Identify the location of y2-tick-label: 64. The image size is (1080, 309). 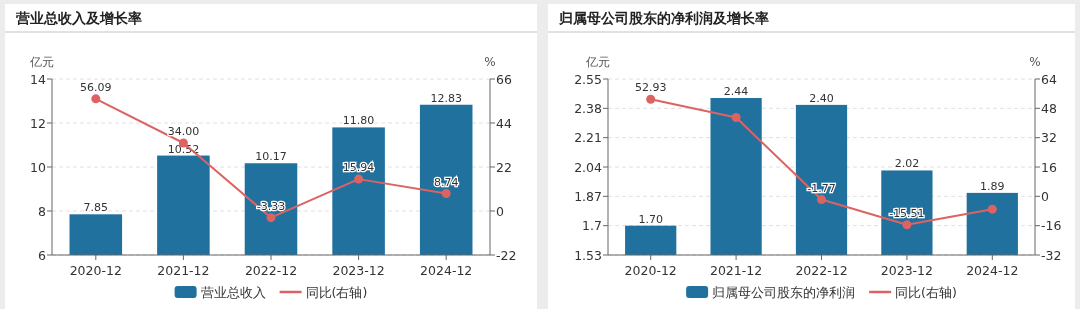
(1049, 79).